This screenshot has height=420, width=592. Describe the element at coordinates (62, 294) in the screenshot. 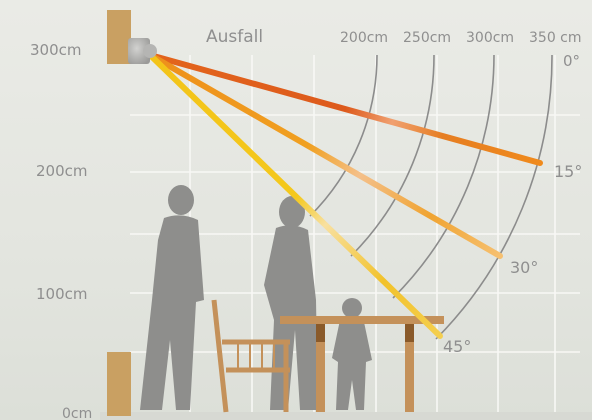

I see `y-tick-100: 100cm` at that location.